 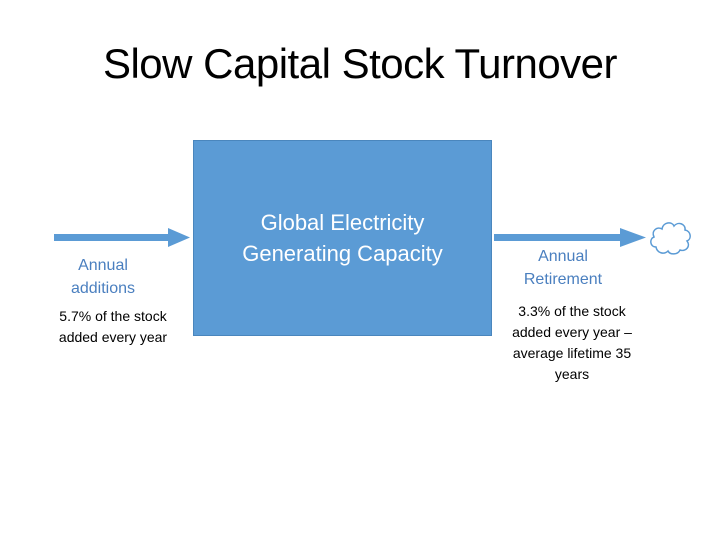 What do you see at coordinates (563, 256) in the screenshot?
I see `outflow-label-line1: Annual` at bounding box center [563, 256].